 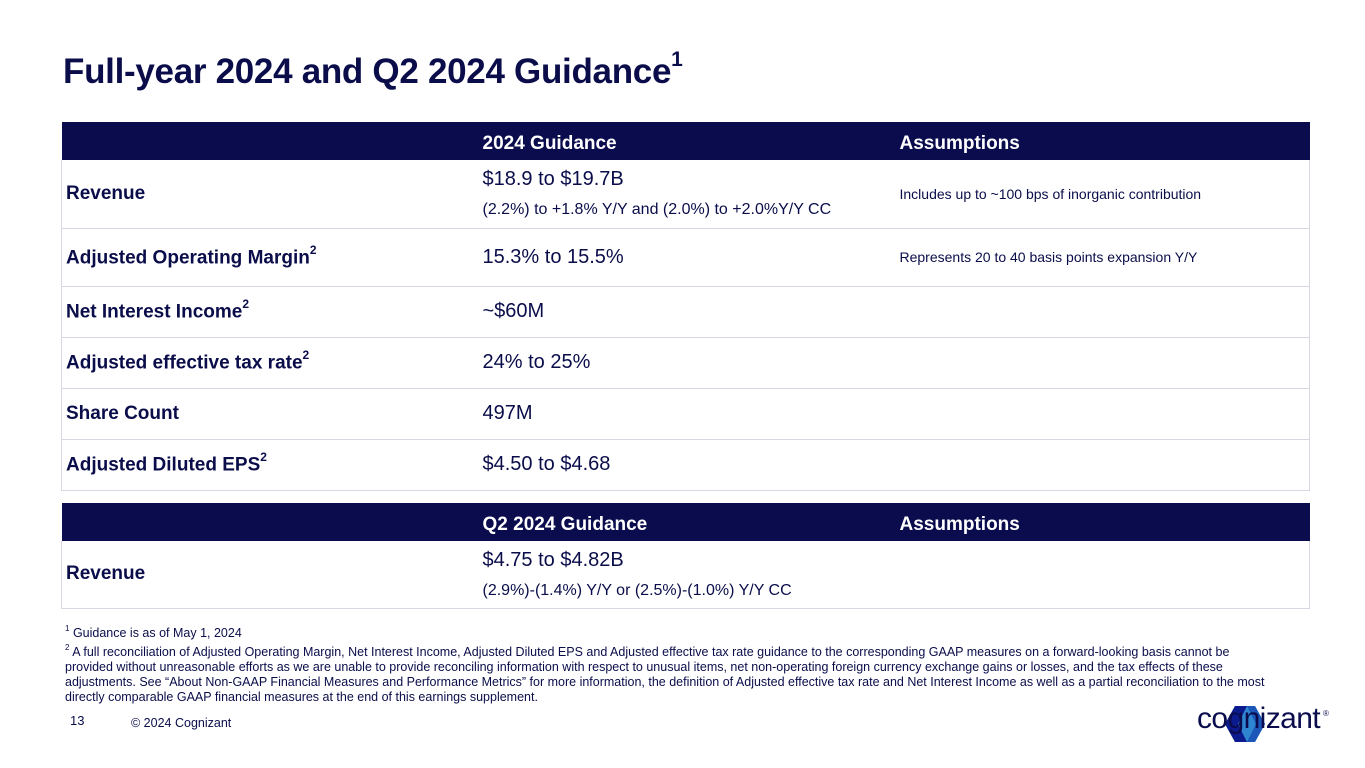 I want to click on guidance-value: 24% to 25%, so click(x=687, y=363).